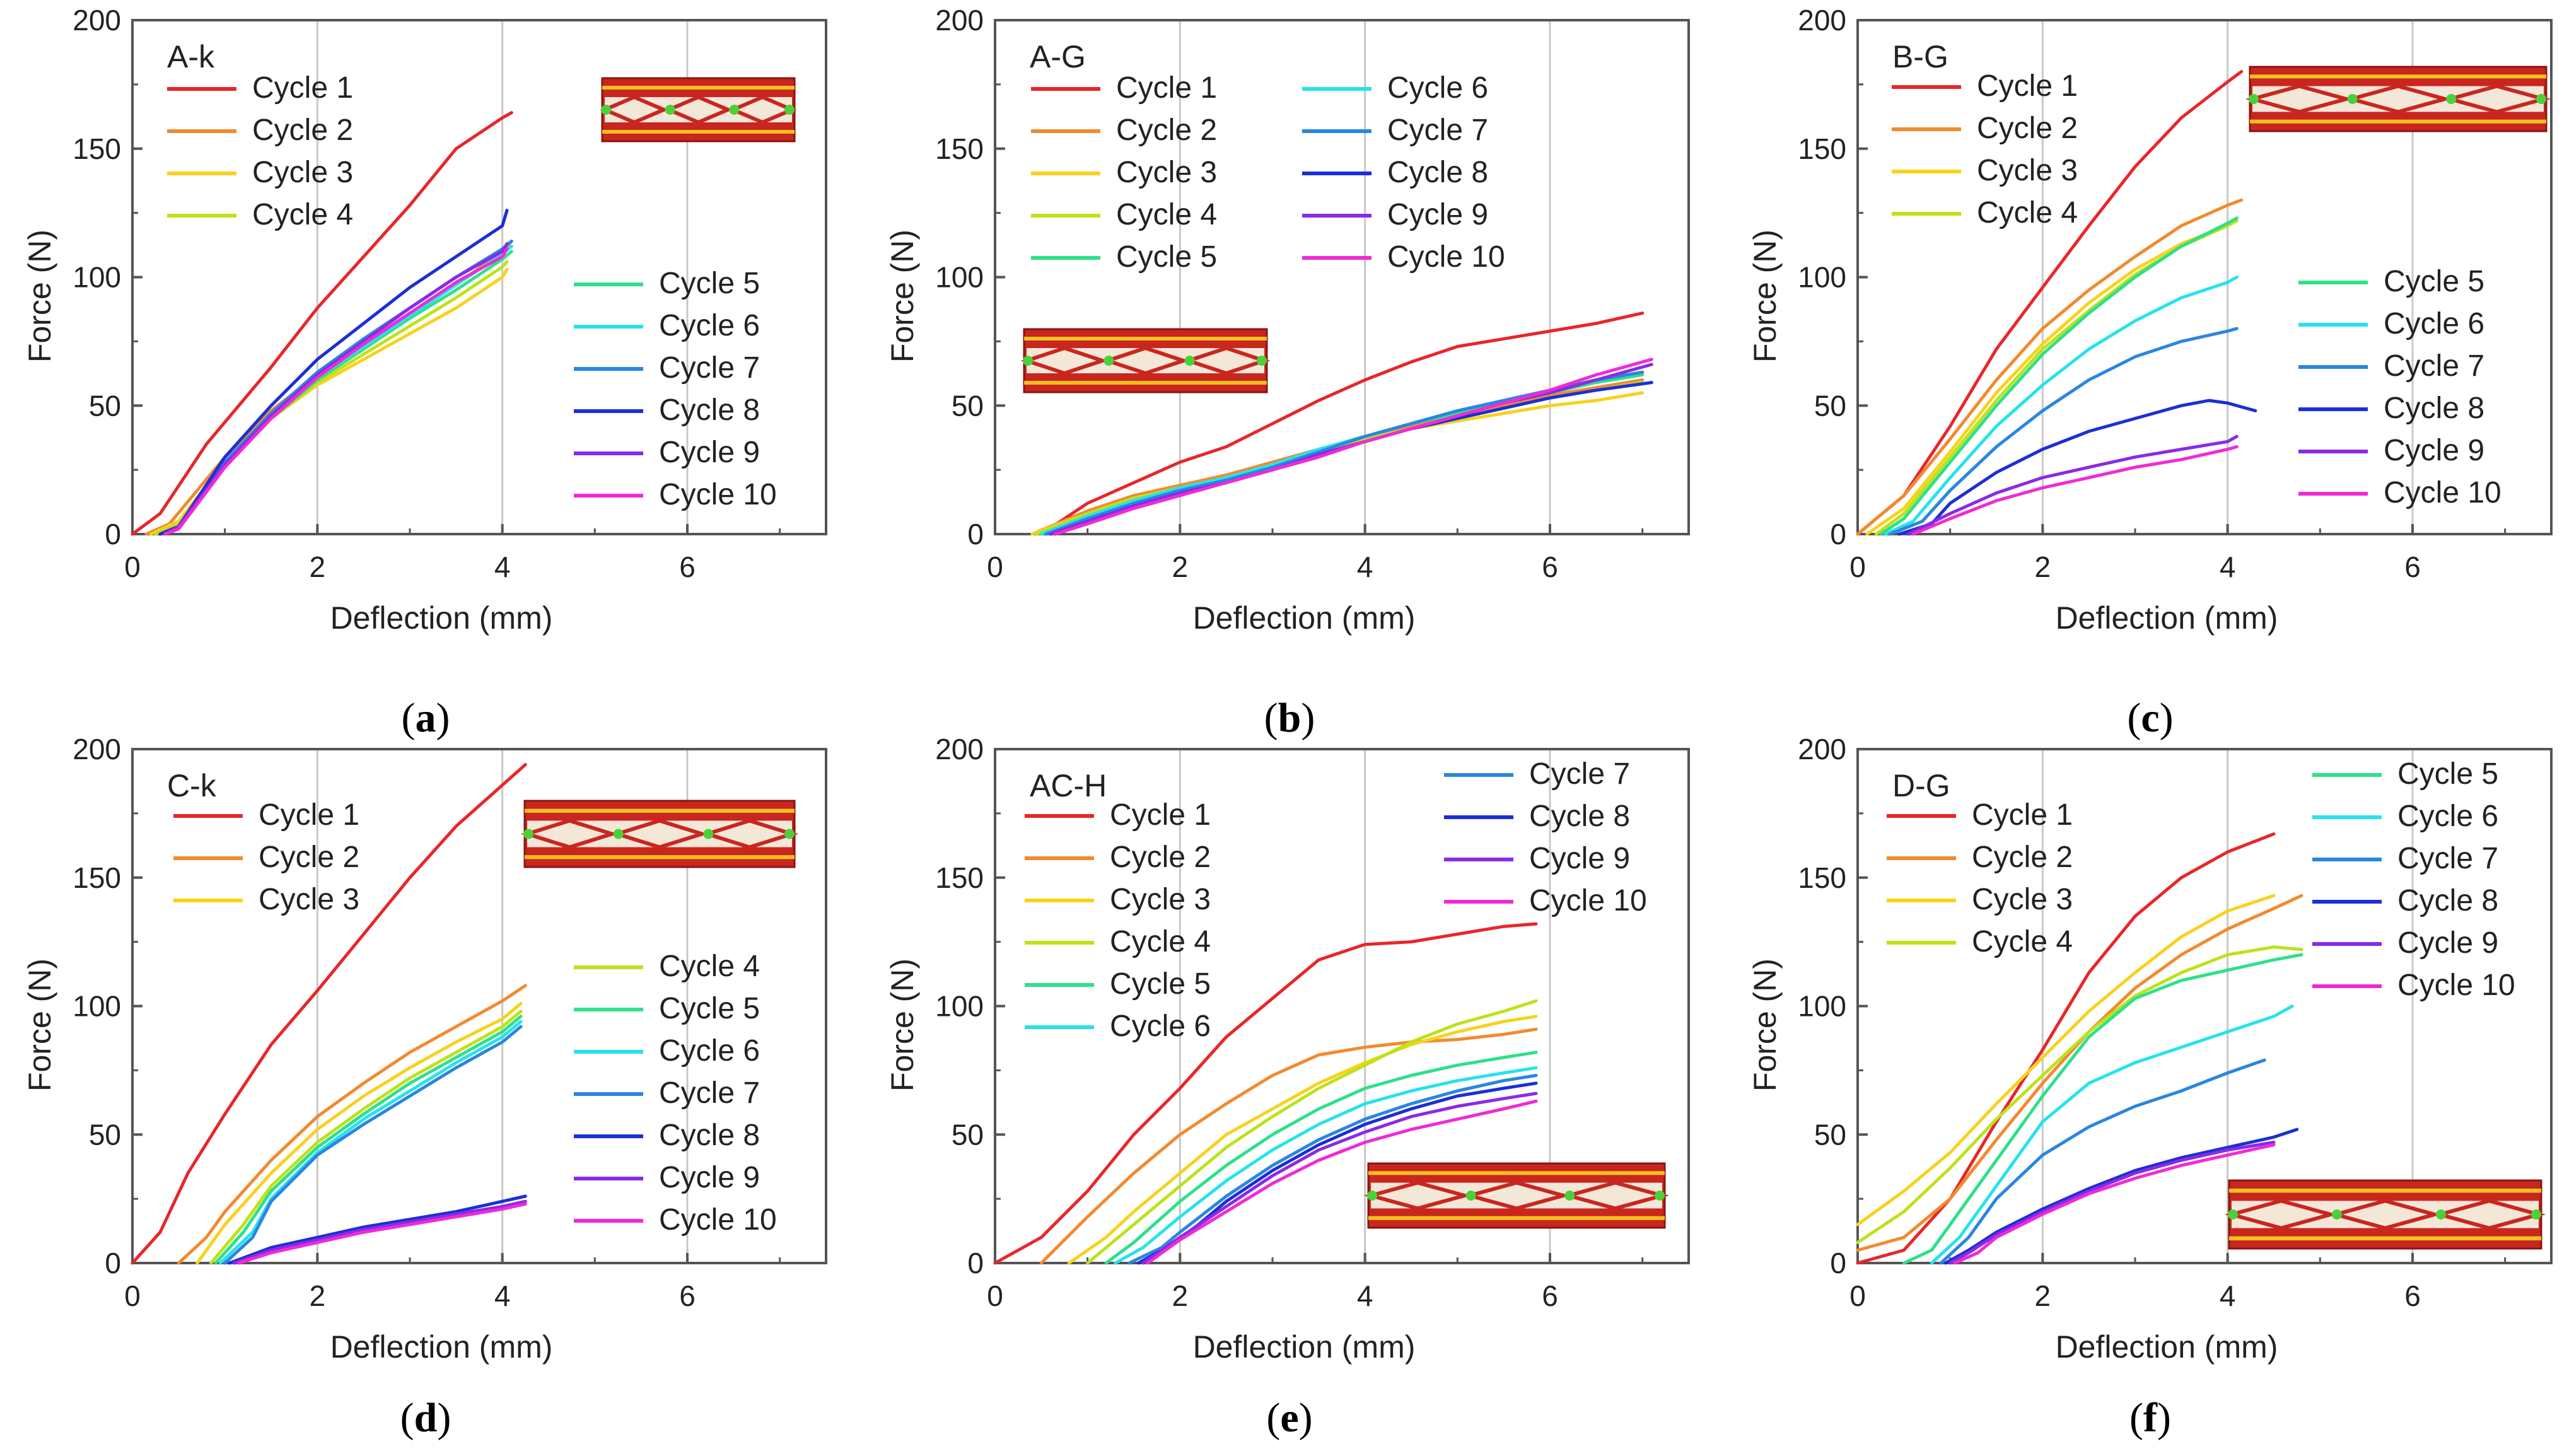  What do you see at coordinates (2412, 566) in the screenshot?
I see `x-tick-label: 6` at bounding box center [2412, 566].